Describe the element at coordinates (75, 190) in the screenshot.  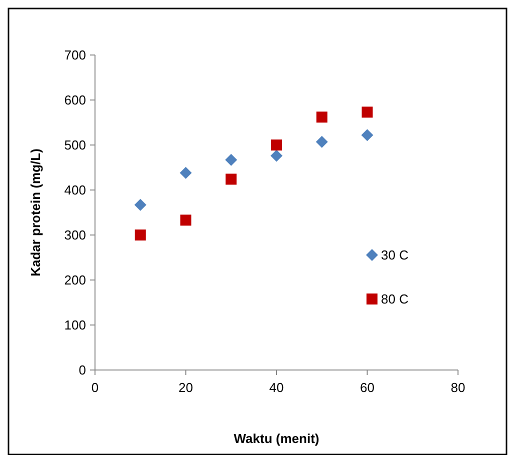
I see `y-tick-label: 400` at that location.